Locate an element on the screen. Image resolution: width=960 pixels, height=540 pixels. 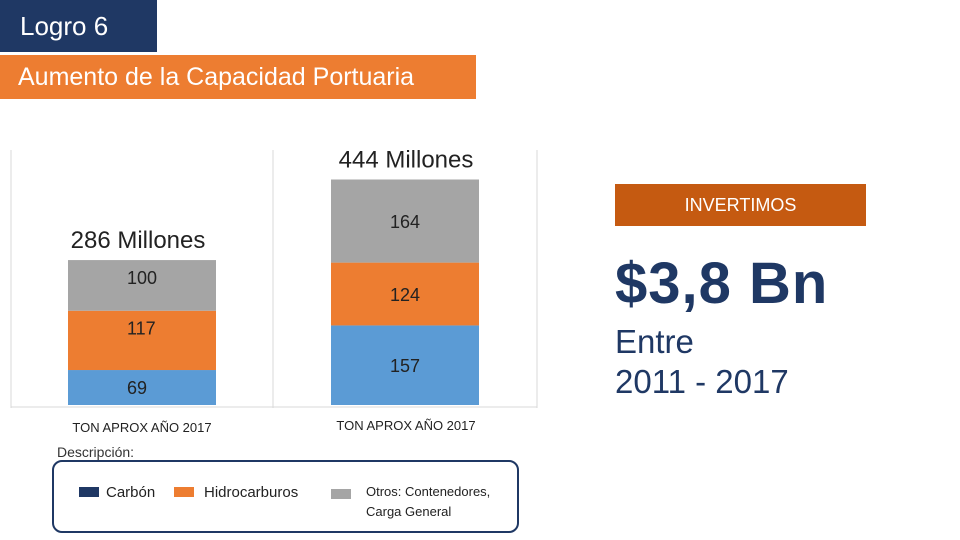
invest-period: Entre 2011 - 2017 is located at coordinates (702, 362).